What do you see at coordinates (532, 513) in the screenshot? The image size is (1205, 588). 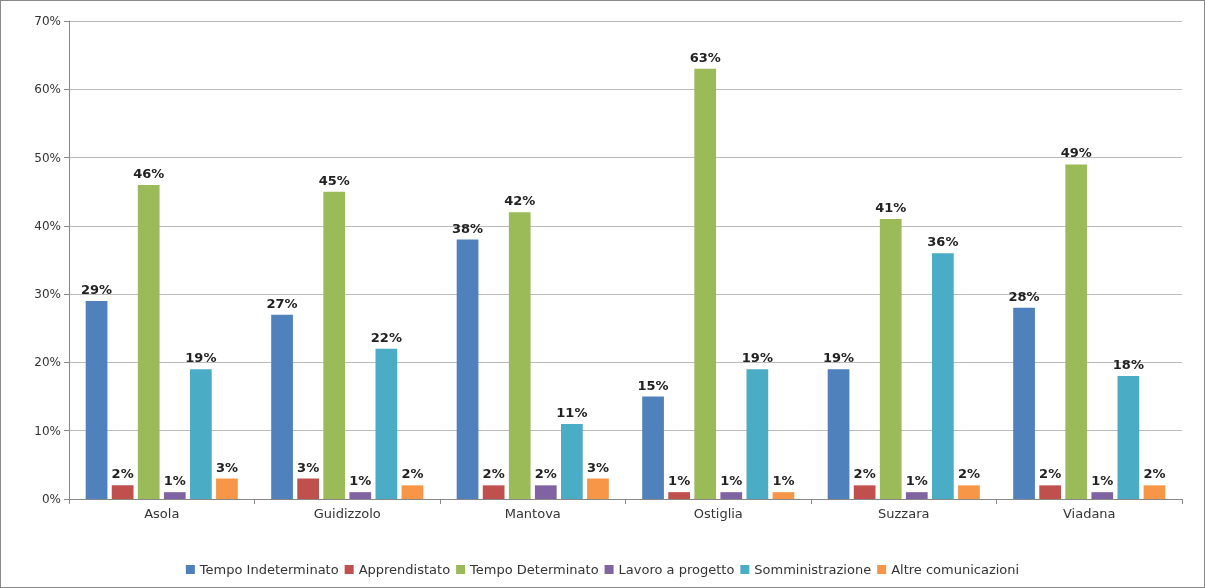 I see `x-tick-label: Mantova` at bounding box center [532, 513].